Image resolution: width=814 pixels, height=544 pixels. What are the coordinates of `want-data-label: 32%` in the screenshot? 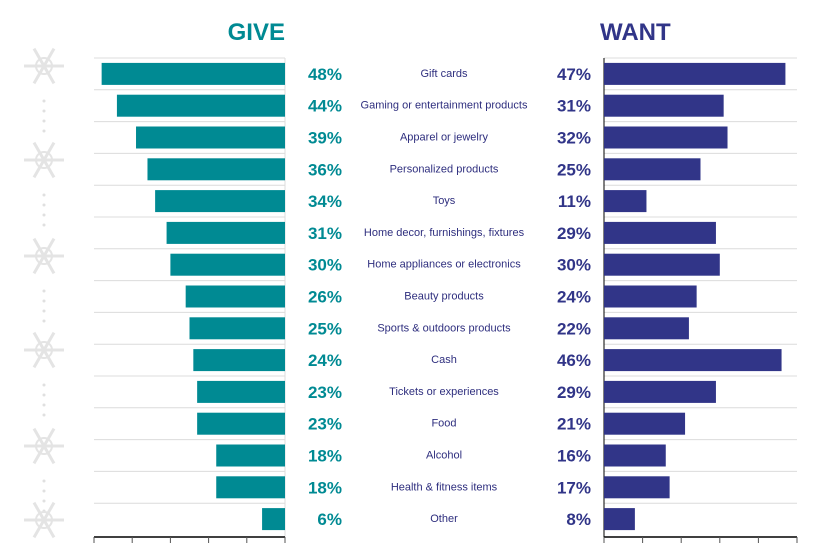 It's located at (574, 138).